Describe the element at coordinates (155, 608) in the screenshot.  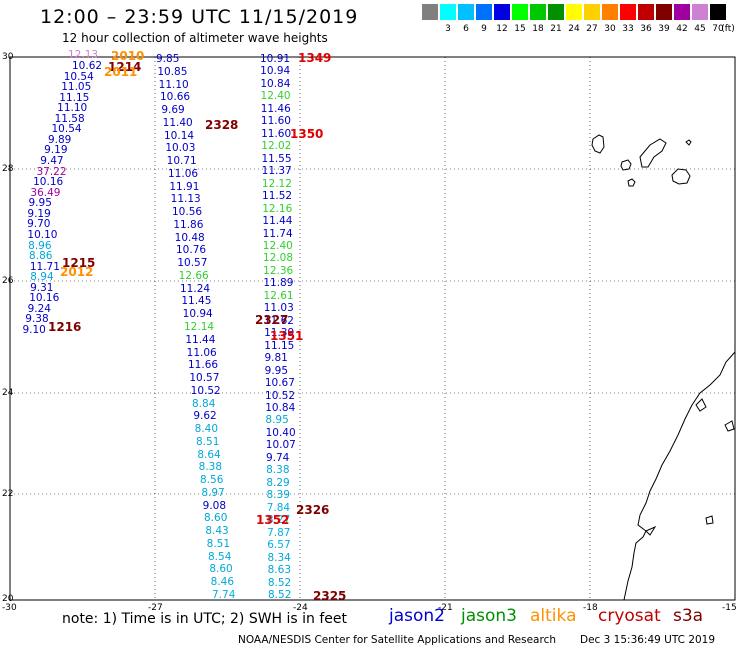
I see `lon-label-m27: -27` at that location.